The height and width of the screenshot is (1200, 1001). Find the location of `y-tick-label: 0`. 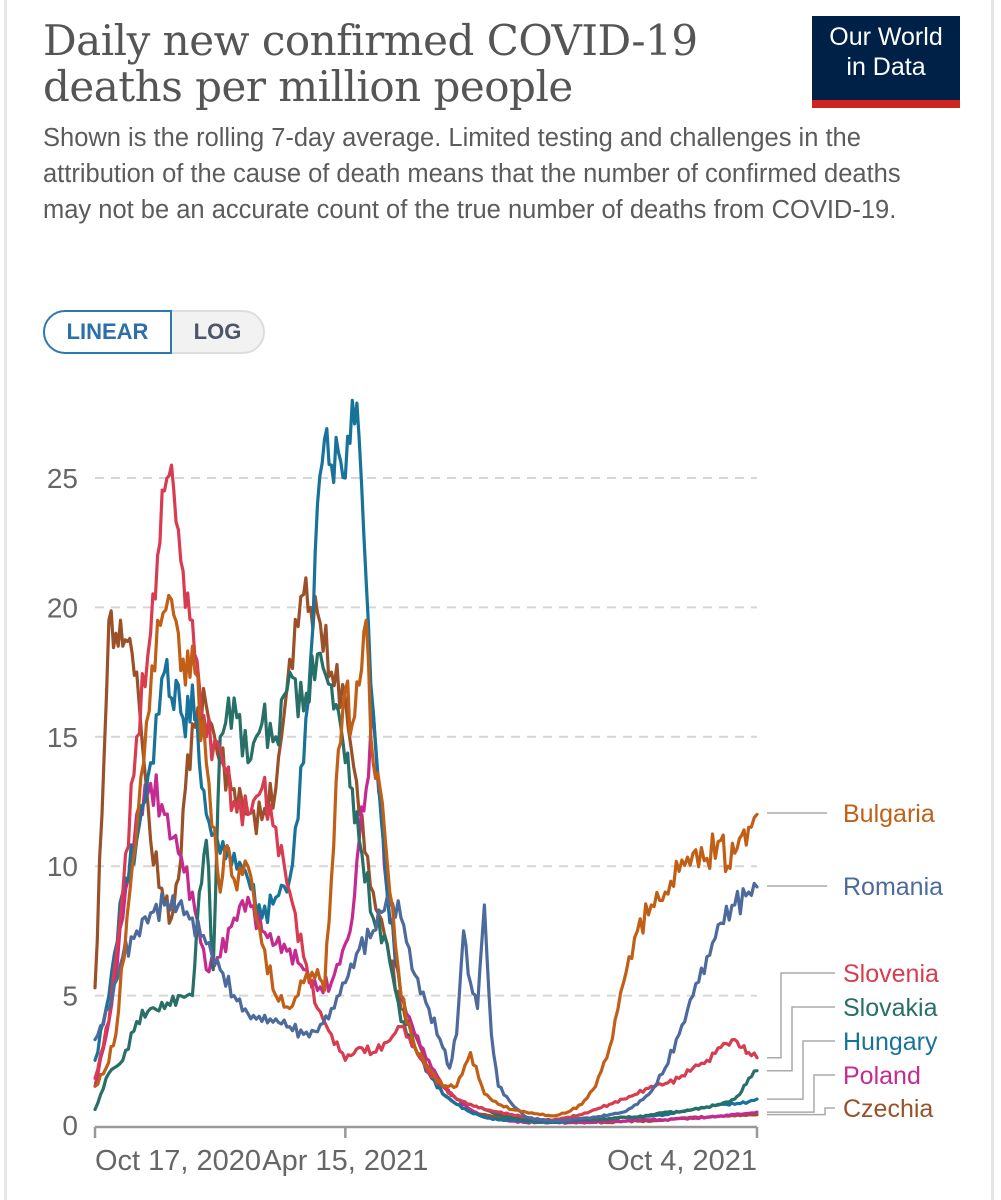

y-tick-label: 0 is located at coordinates (70, 1125).